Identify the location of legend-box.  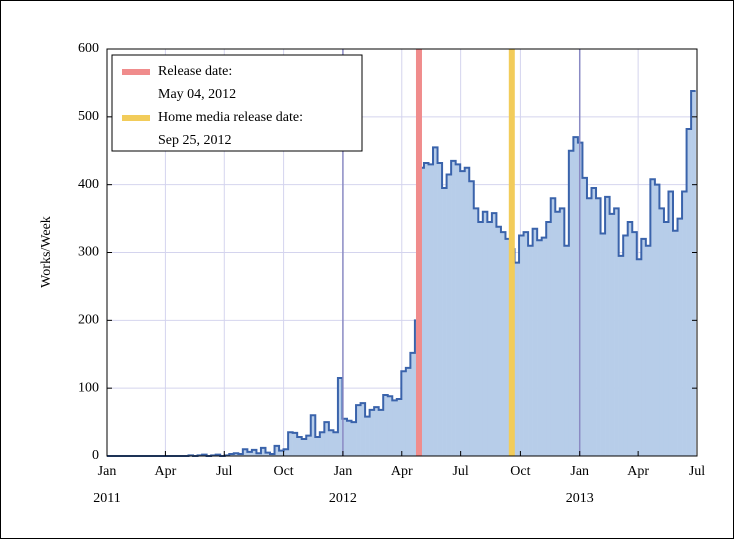
(237, 103).